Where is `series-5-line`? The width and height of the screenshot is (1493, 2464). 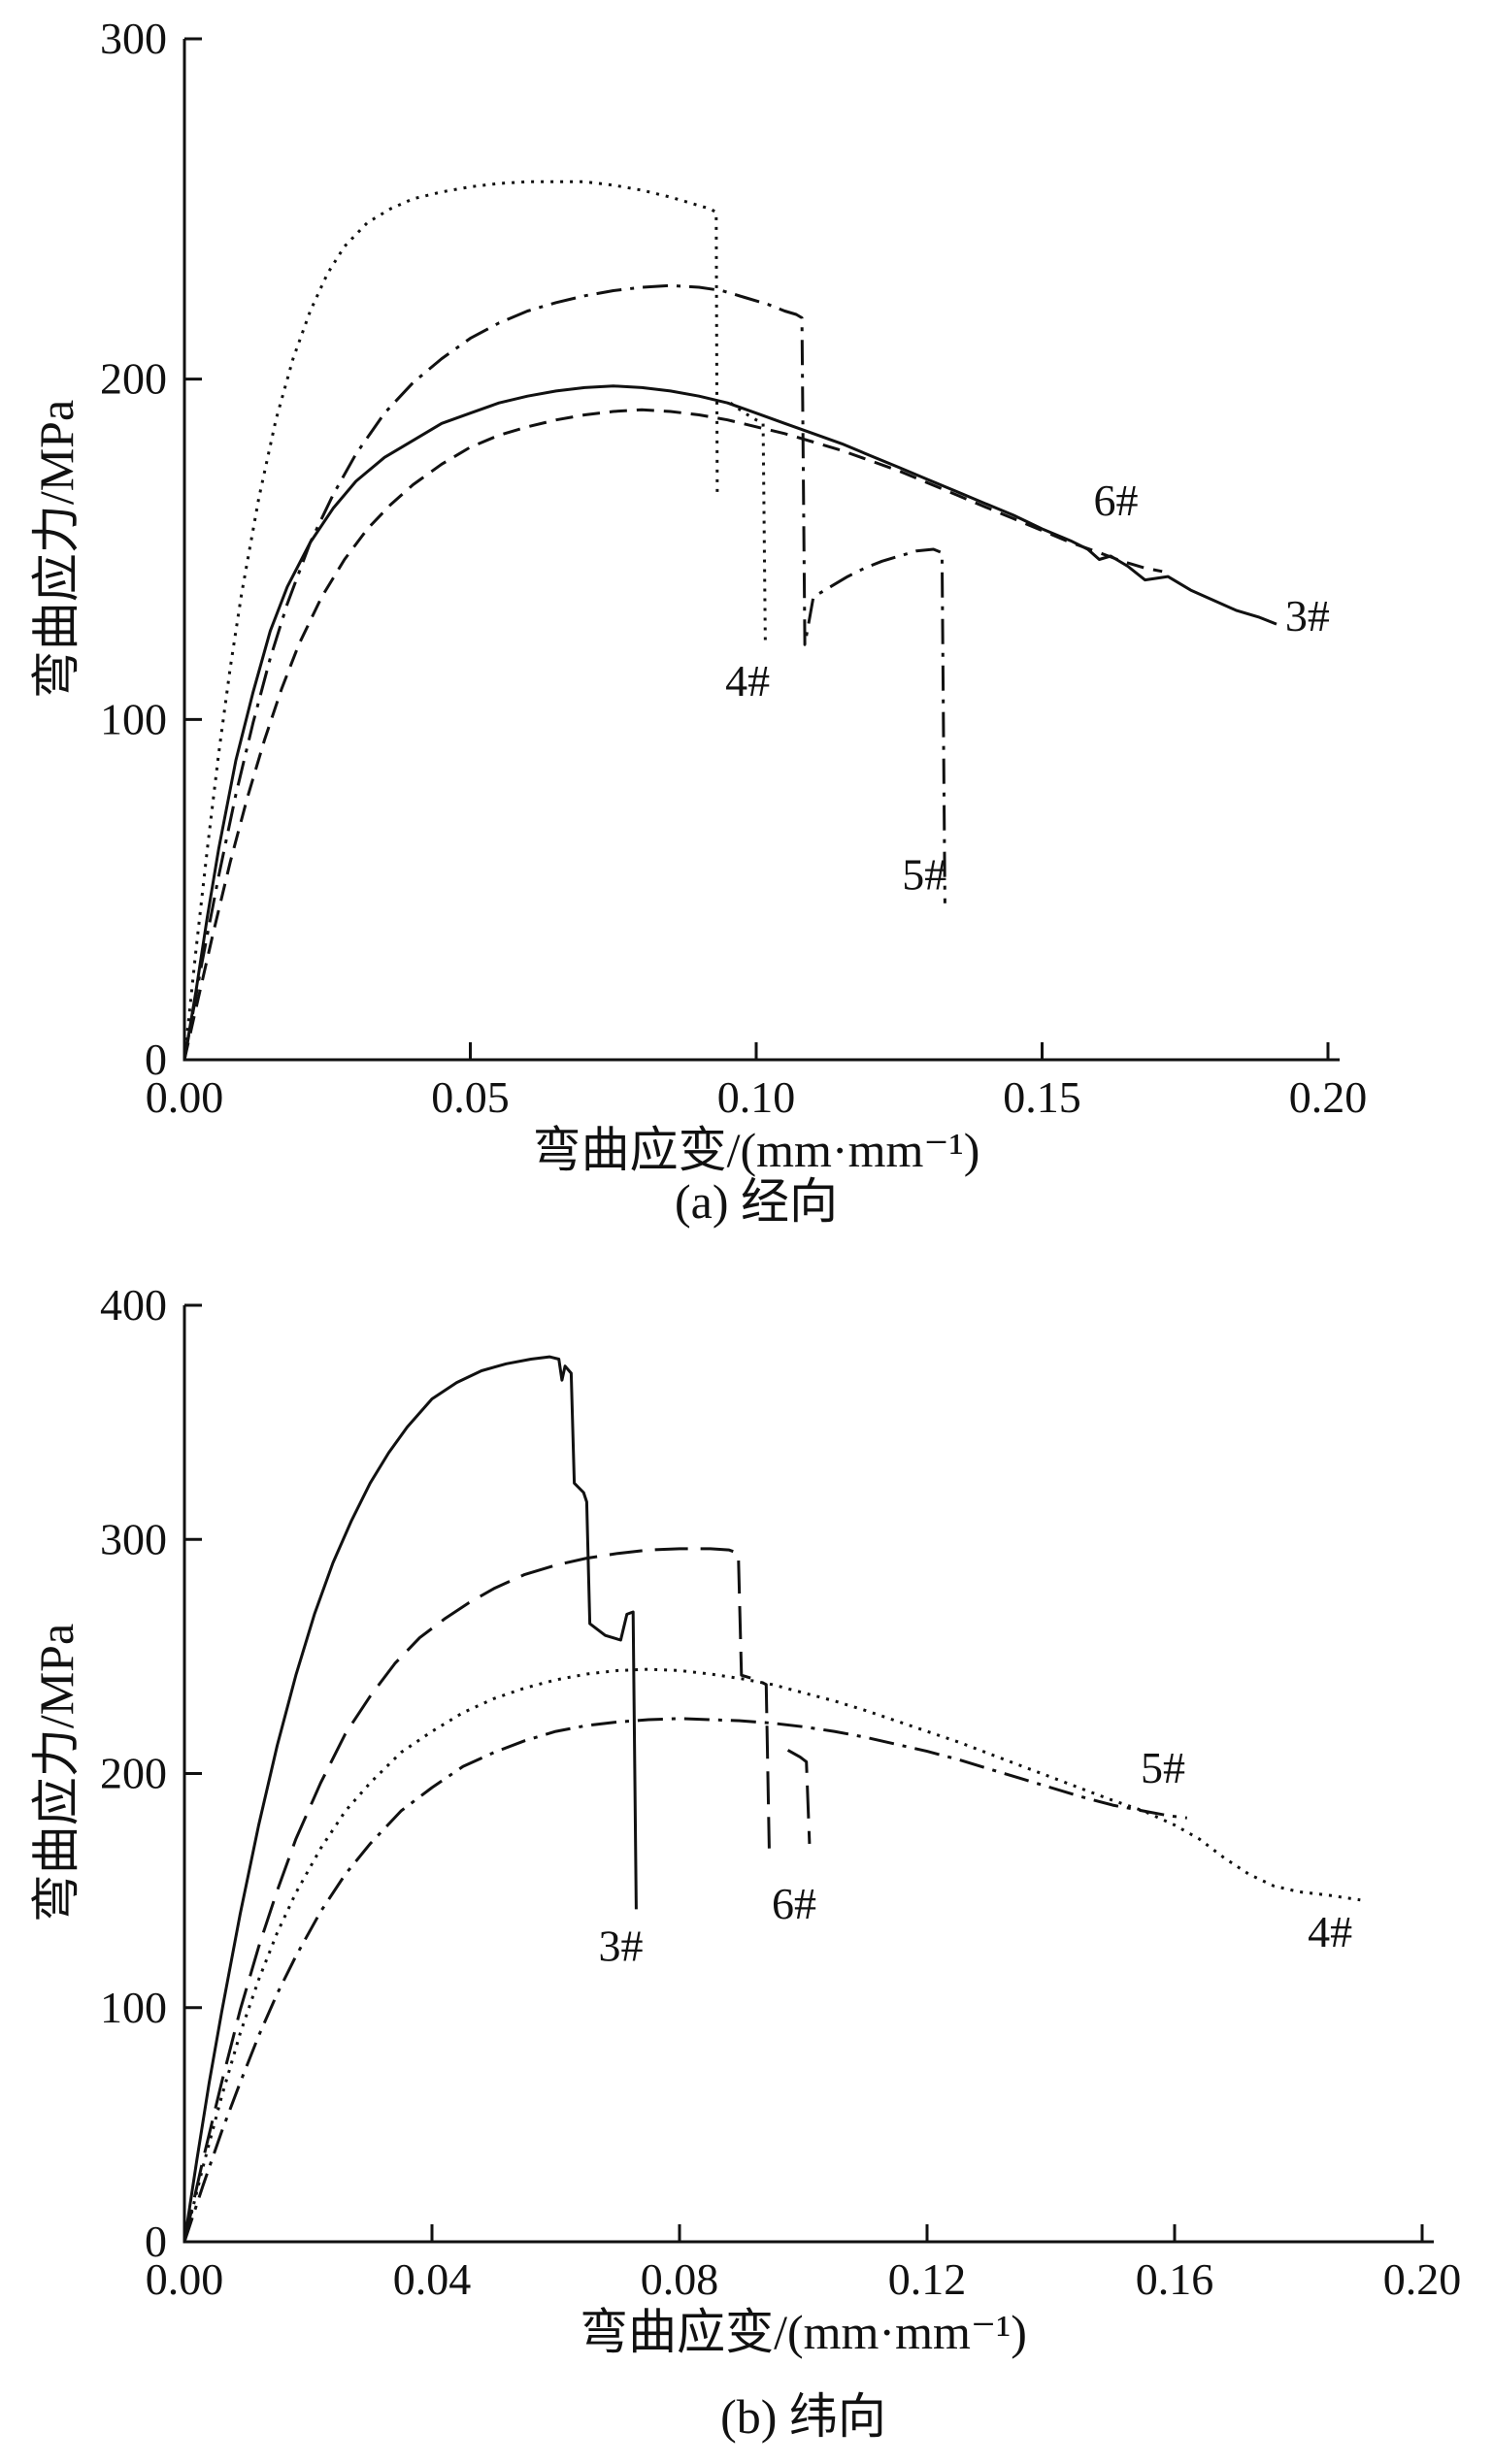 series-5-line is located at coordinates (684, 1980).